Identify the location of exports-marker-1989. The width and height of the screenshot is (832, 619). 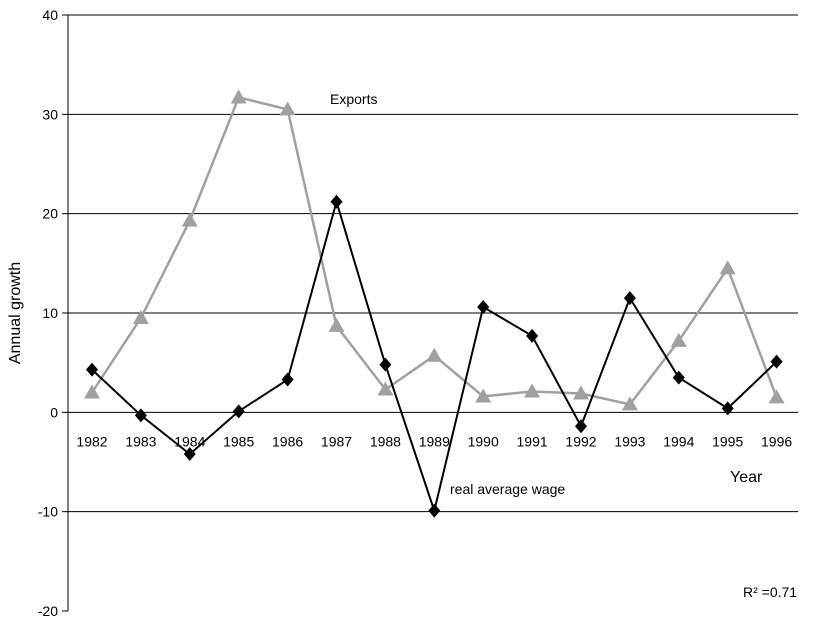
(434, 354).